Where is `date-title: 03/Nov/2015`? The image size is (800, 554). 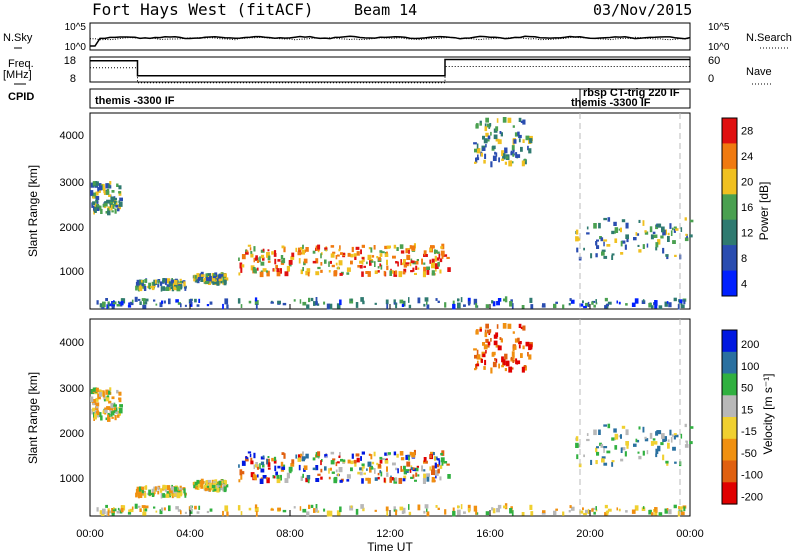 date-title: 03/Nov/2015 is located at coordinates (642, 10).